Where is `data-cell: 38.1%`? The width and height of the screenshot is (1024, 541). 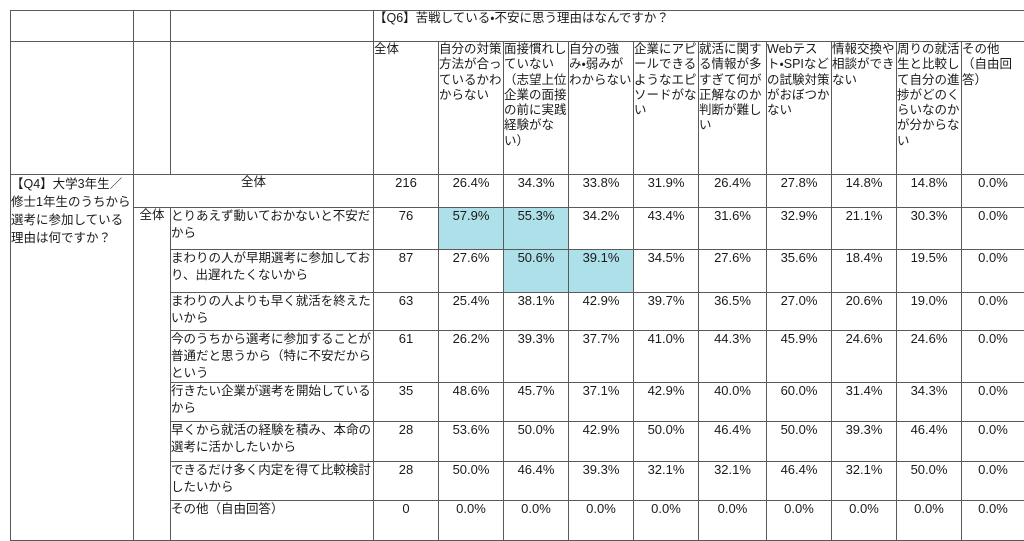 data-cell: 38.1% is located at coordinates (536, 312).